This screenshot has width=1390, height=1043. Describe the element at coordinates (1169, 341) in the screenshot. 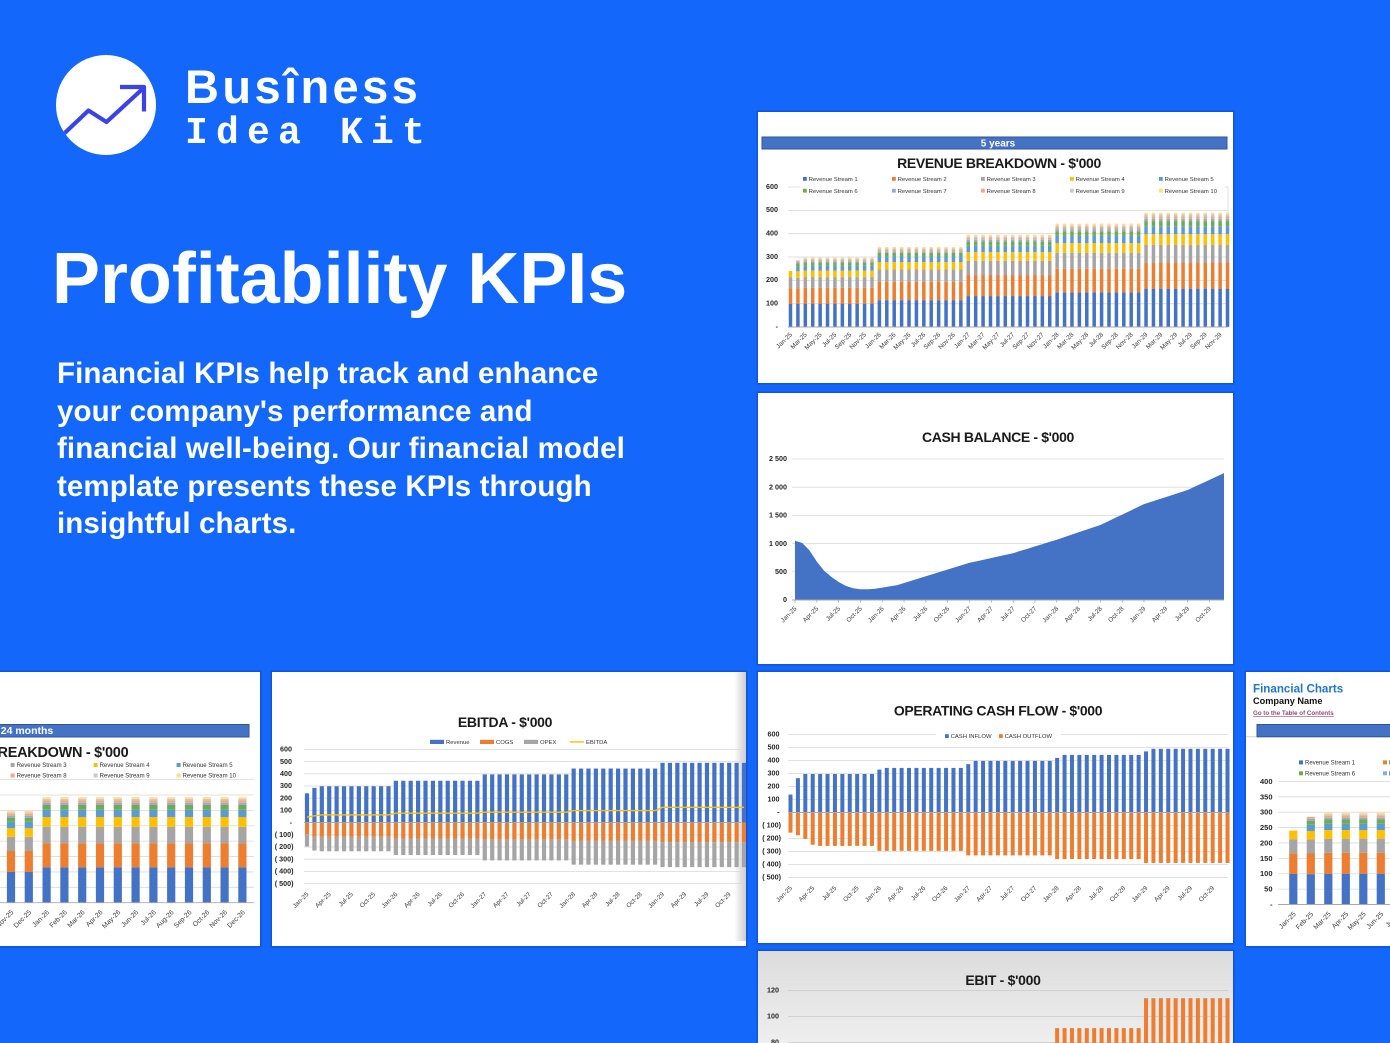

I see `svg-text: May-29` at that location.